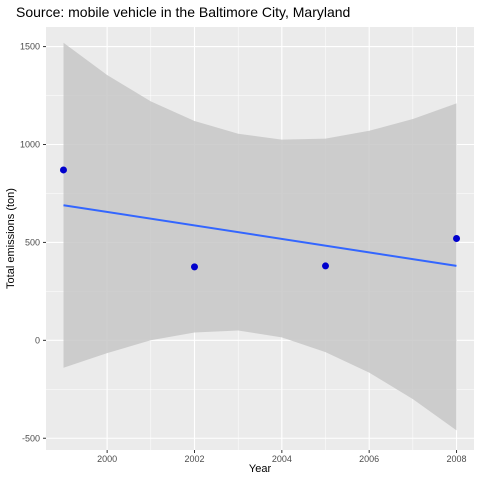 This screenshot has height=485, width=480. I want to click on y-tick-label: 500, so click(32, 242).